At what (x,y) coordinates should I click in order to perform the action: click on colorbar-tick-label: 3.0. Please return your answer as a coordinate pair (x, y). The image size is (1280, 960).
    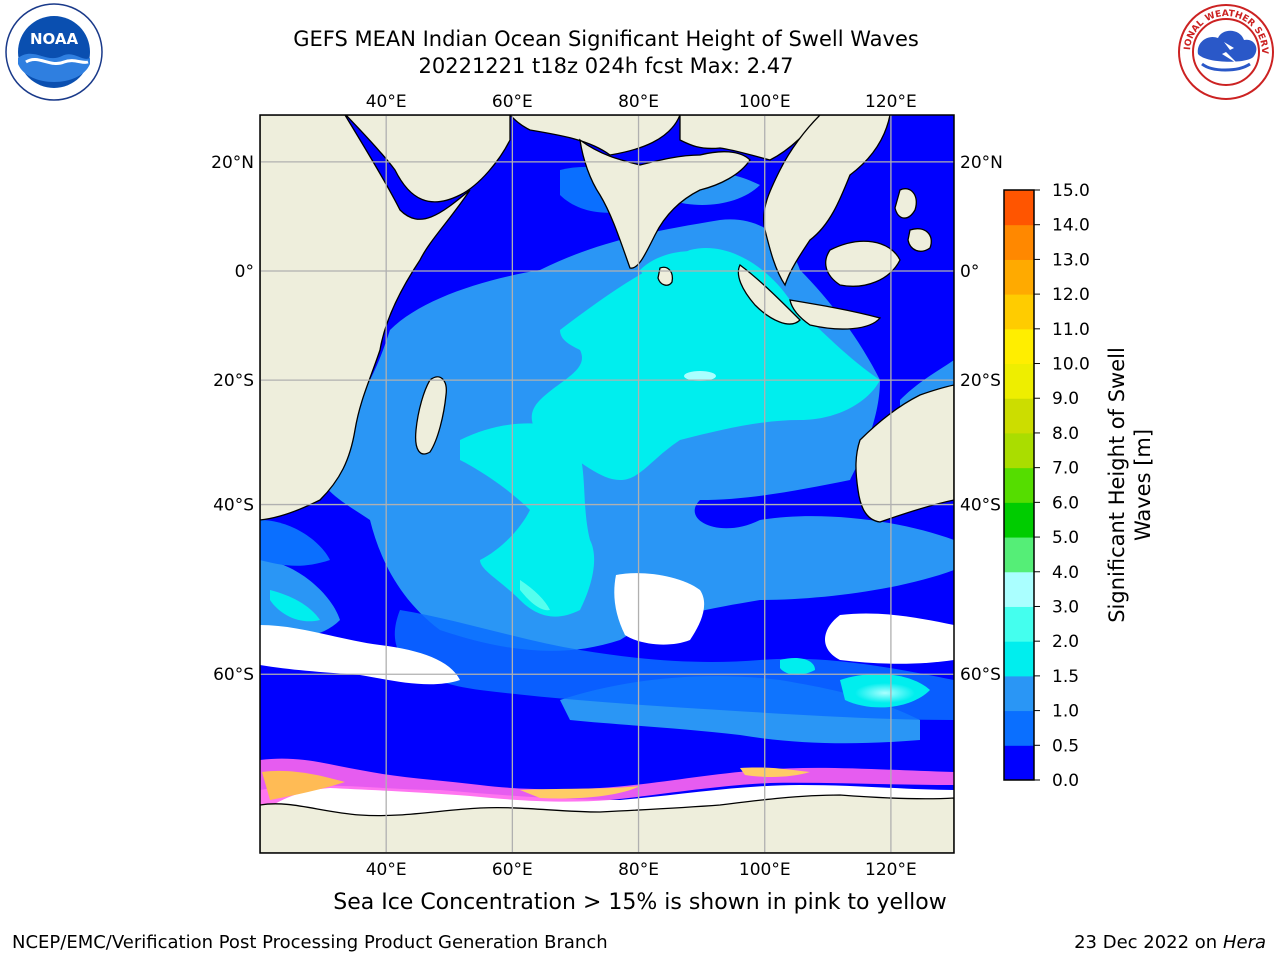
    Looking at the image, I should click on (1065, 607).